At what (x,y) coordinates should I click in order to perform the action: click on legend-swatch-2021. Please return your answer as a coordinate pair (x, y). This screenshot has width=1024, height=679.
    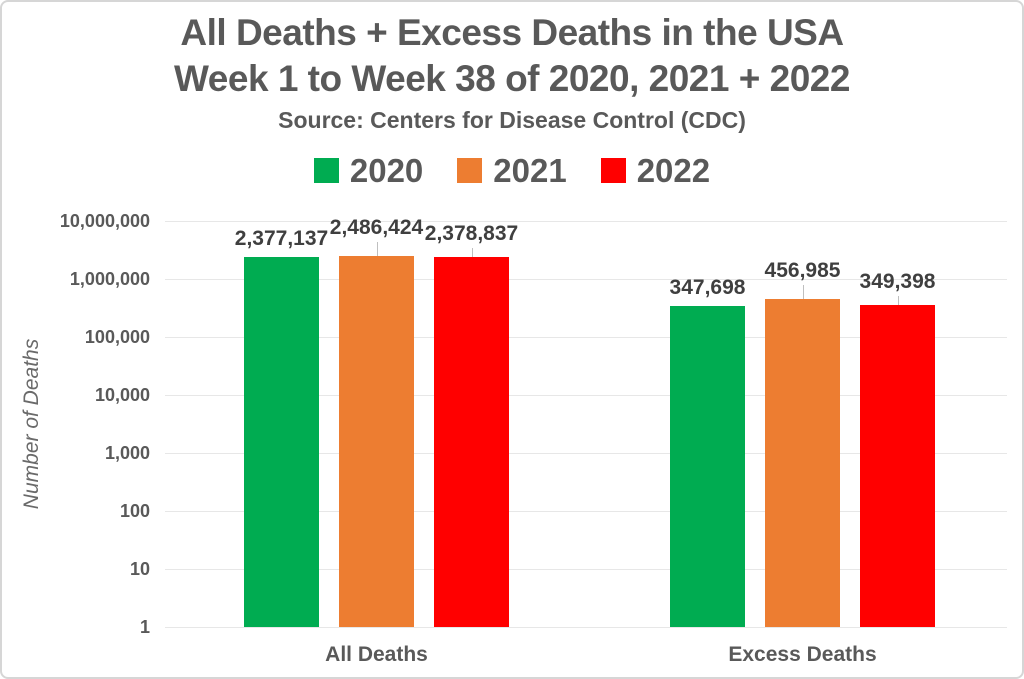
    Looking at the image, I should click on (470, 170).